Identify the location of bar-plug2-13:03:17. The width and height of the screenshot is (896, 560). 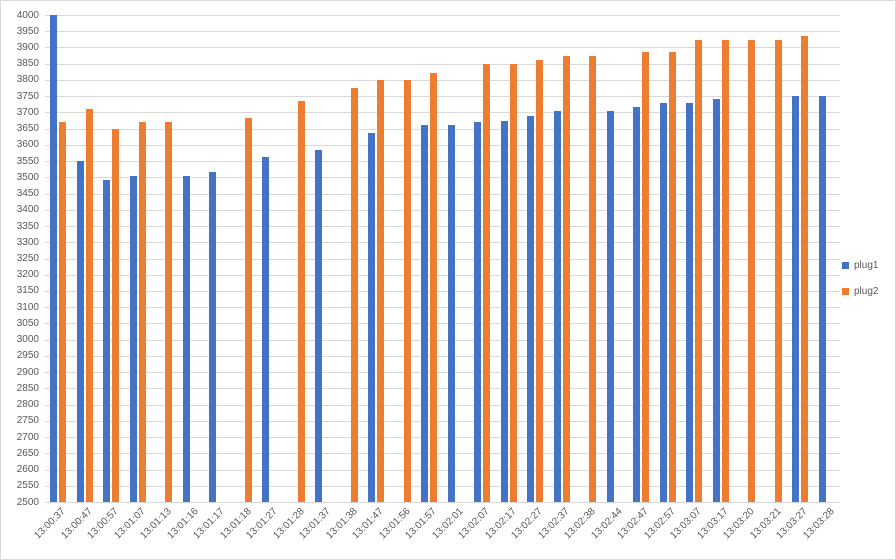
(725, 271).